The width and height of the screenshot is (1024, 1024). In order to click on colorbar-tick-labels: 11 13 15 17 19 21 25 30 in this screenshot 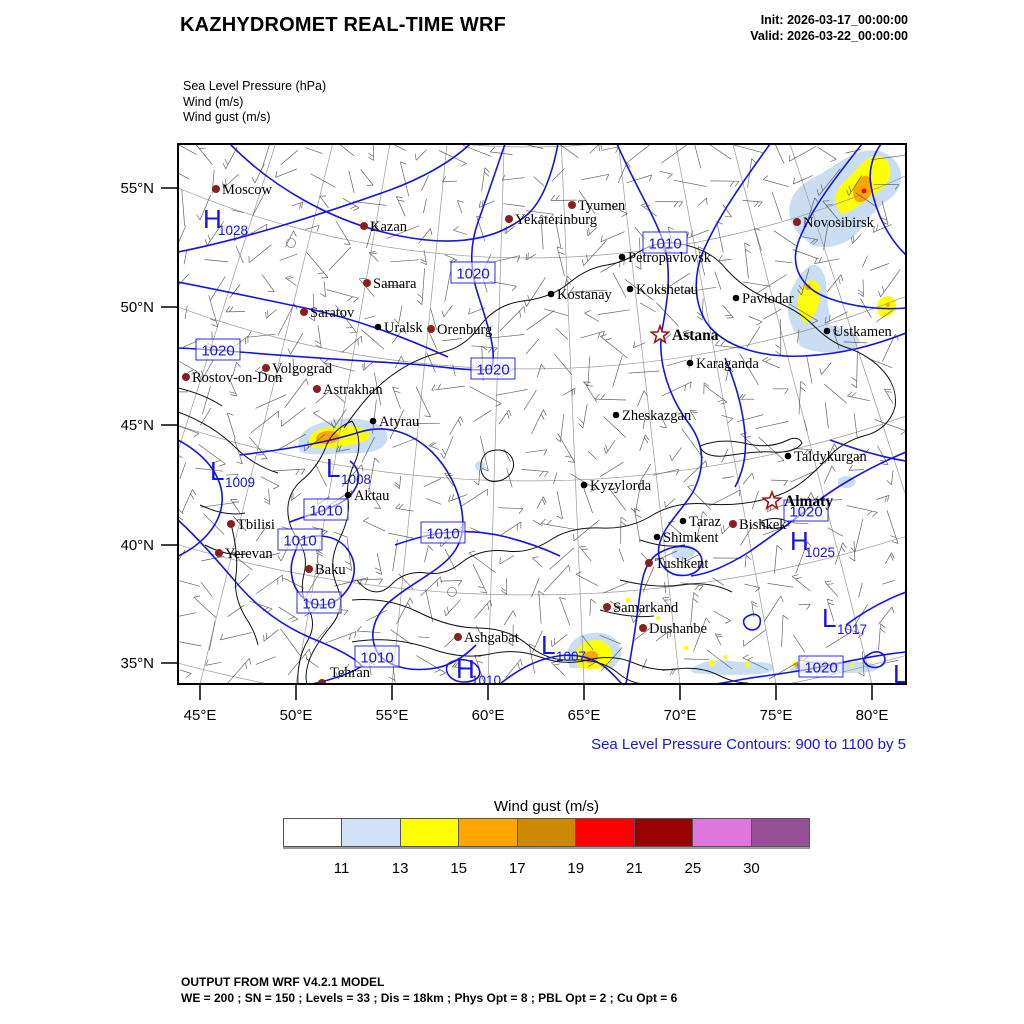, I will do `click(512, 870)`.